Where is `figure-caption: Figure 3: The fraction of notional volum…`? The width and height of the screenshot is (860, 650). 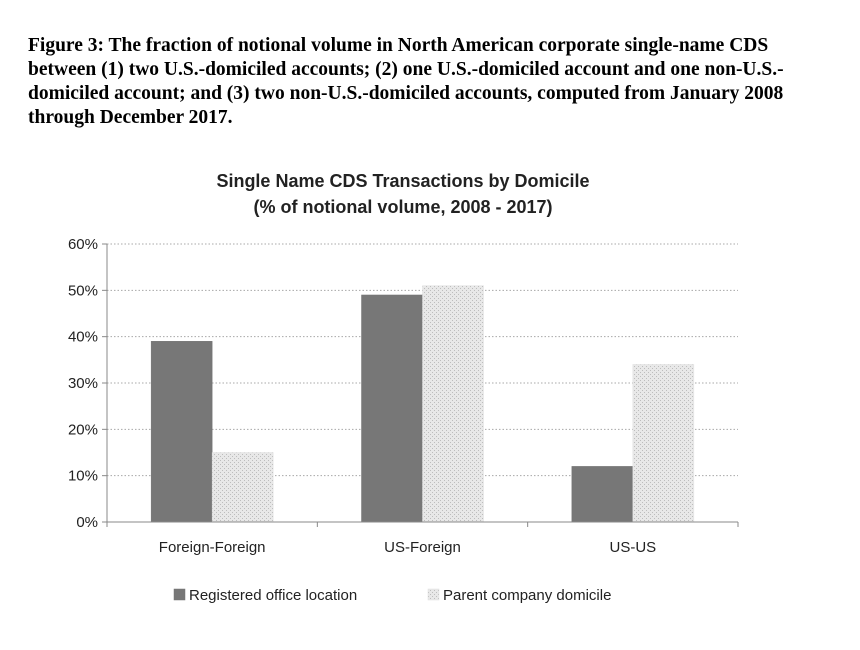
figure-caption: Figure 3: The fraction of notional volum… is located at coordinates (406, 81).